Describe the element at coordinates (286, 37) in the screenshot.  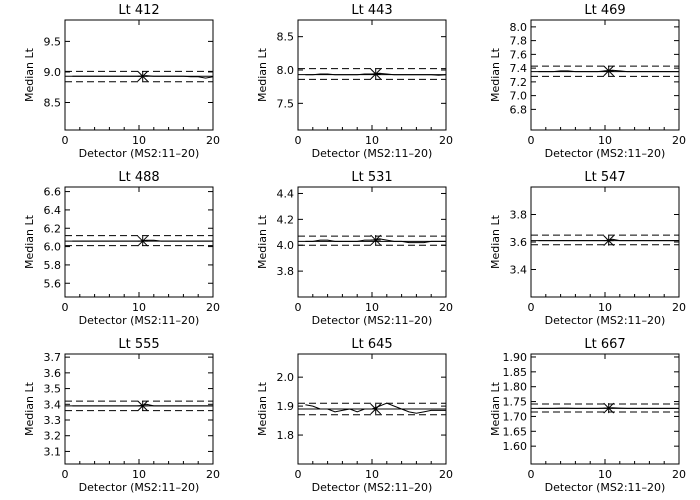
I see `chart-2-ytick-label: 8.5` at that location.